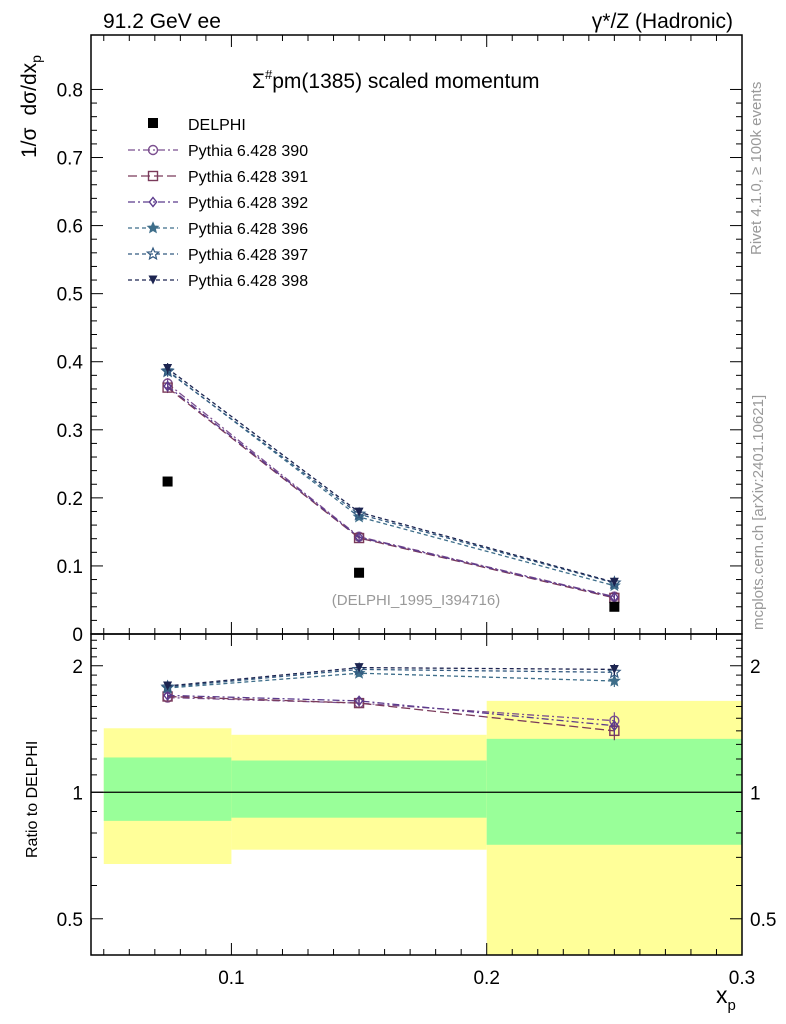 The image size is (786, 1024). I want to click on plot-title: Σ#pm(1385) scaled momentum, so click(396, 80).